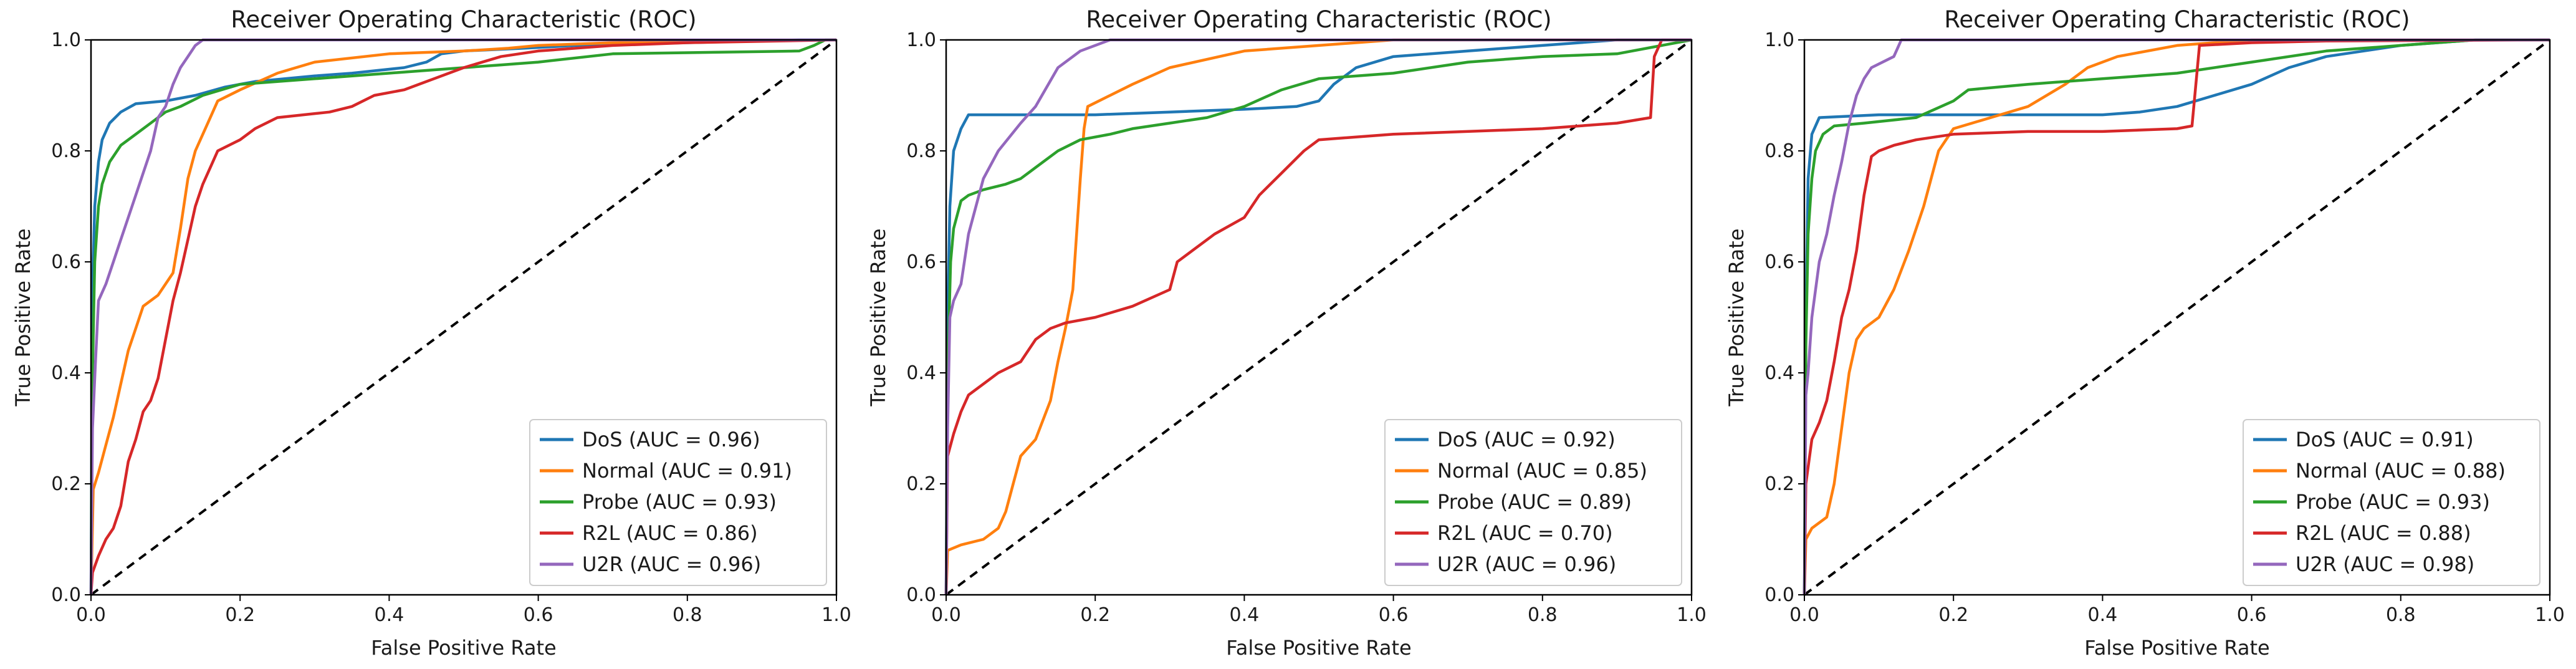 The image size is (2576, 669). Describe the element at coordinates (1542, 471) in the screenshot. I see `legend-label: Normal (AUC = 0.85)` at that location.